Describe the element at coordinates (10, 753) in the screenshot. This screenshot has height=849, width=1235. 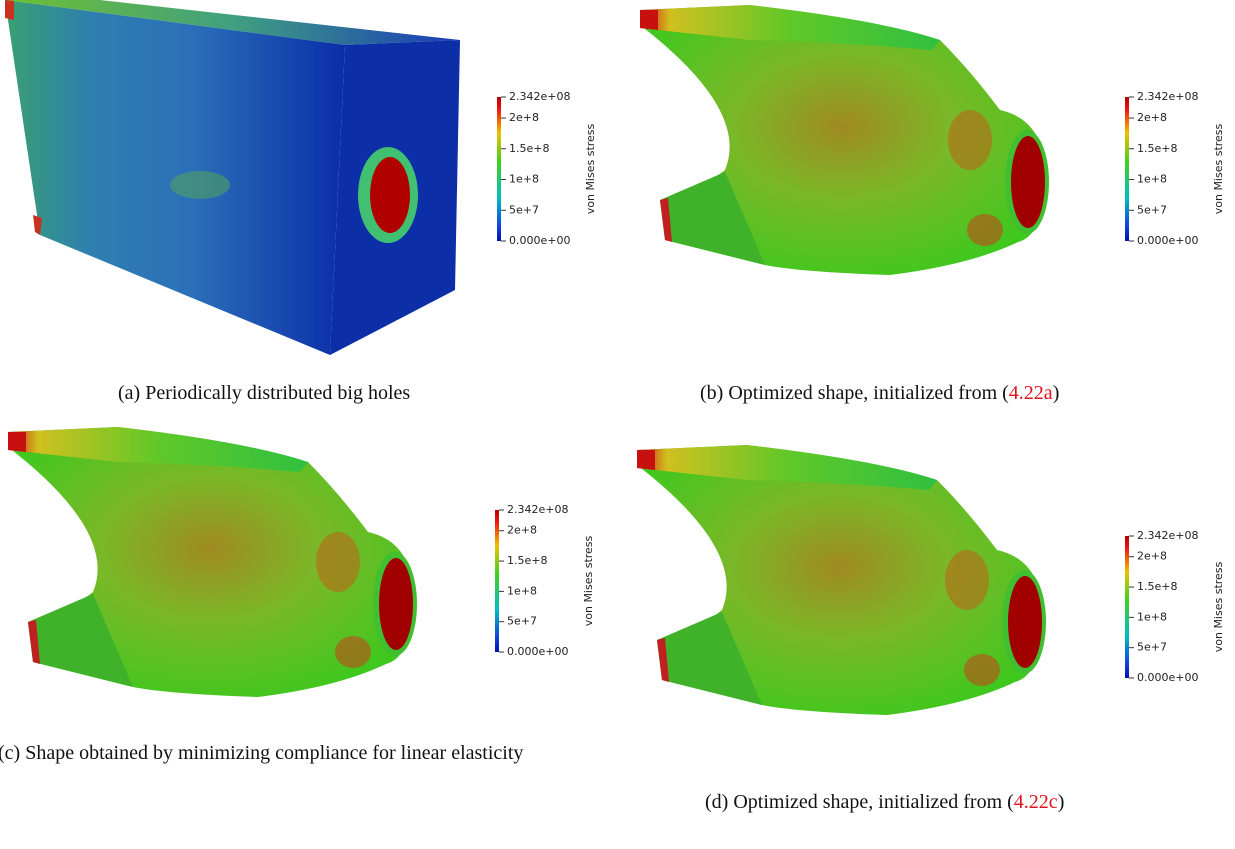
I see `caption-label: (c)` at that location.